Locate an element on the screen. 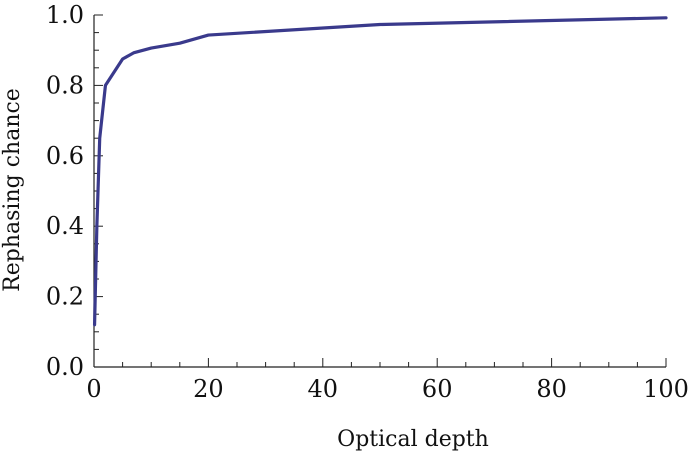 Image resolution: width=690 pixels, height=456 pixels. y-axis-label: Rephasing chance is located at coordinates (12, 190).